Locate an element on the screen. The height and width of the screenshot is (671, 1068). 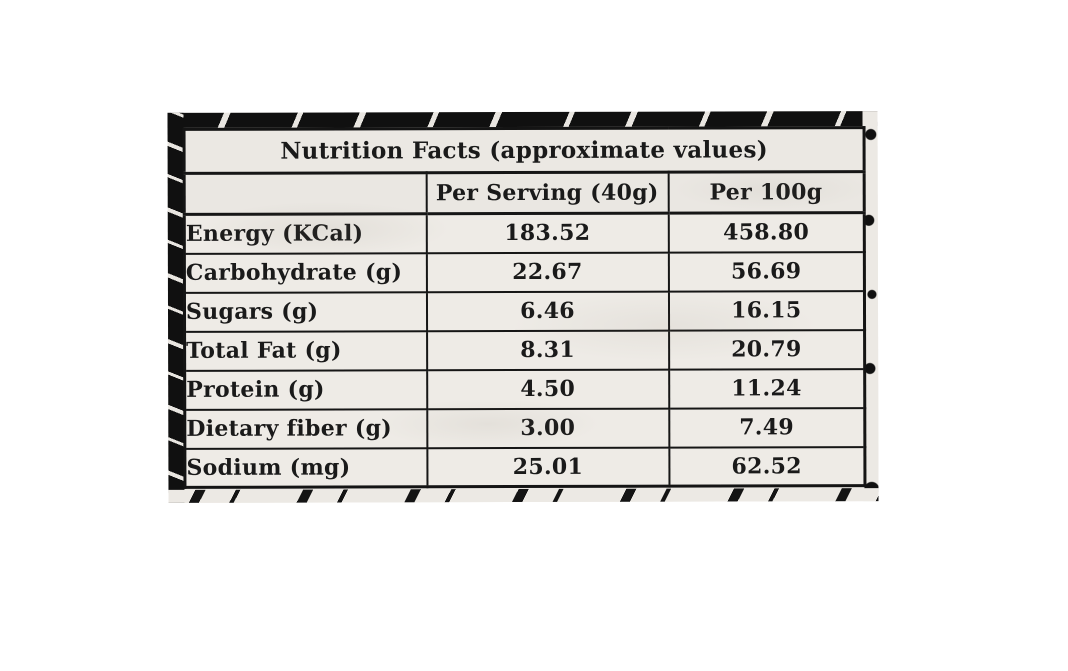
row-label: Carbohydrate (g) is located at coordinates (305, 272).